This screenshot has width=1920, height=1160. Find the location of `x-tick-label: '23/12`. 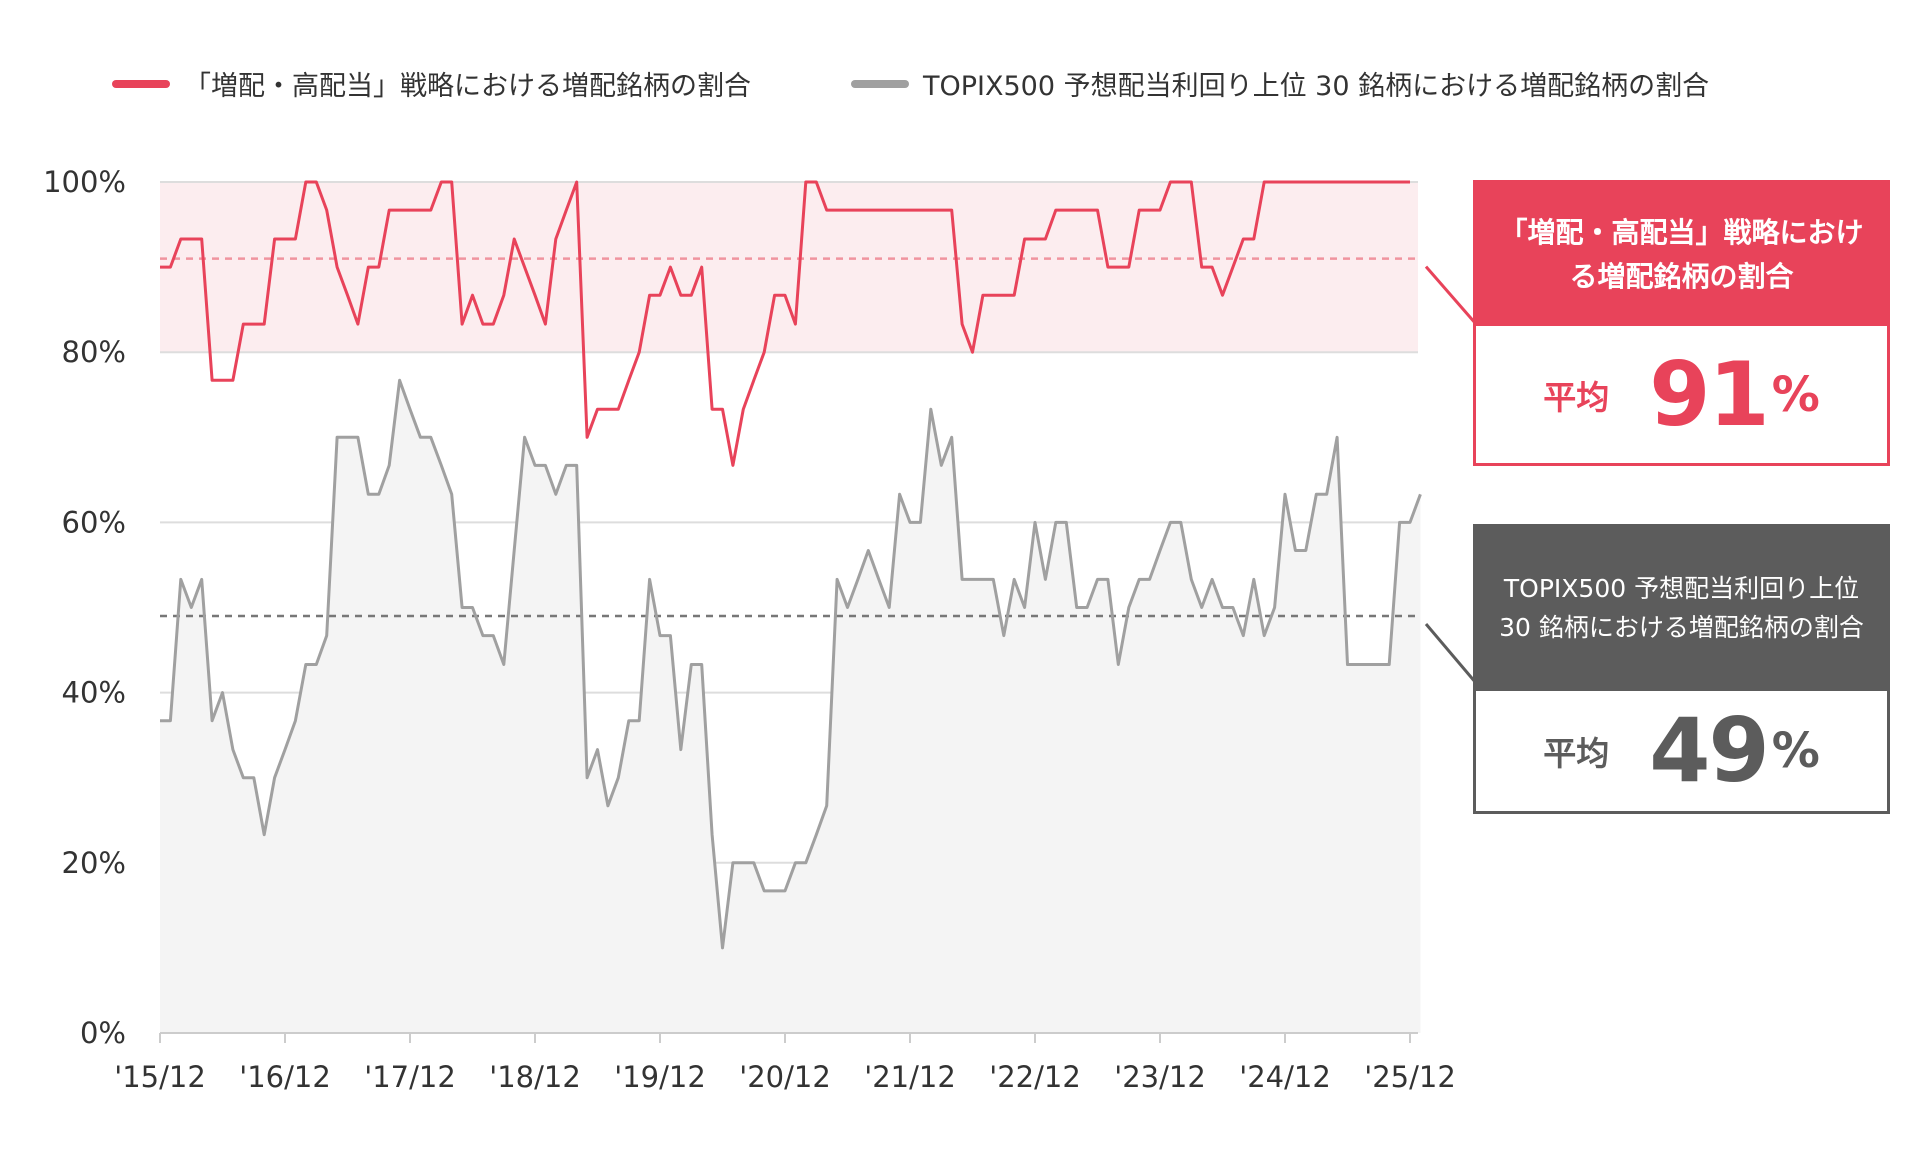

x-tick-label: '23/12 is located at coordinates (1160, 1077).